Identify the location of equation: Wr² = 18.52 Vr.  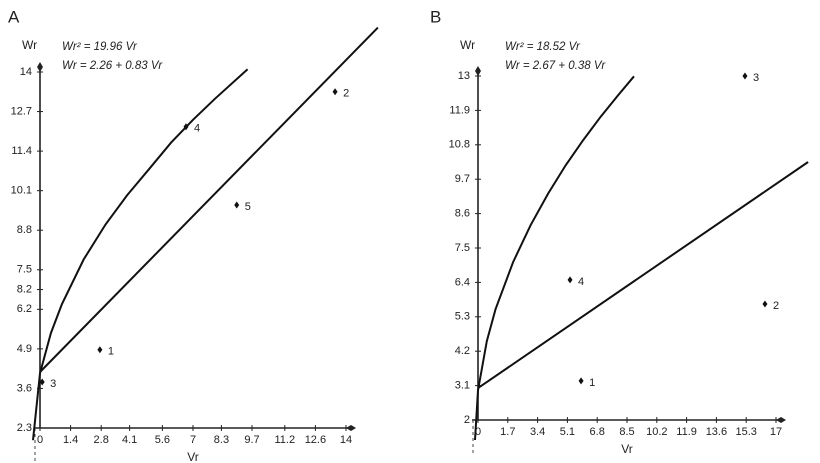
(543, 47).